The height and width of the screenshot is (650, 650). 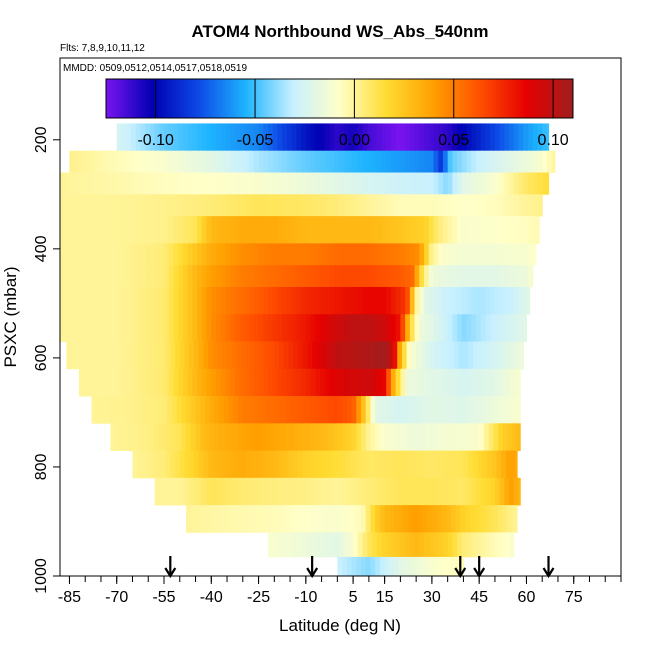 What do you see at coordinates (306, 410) in the screenshot?
I see `level-band` at bounding box center [306, 410].